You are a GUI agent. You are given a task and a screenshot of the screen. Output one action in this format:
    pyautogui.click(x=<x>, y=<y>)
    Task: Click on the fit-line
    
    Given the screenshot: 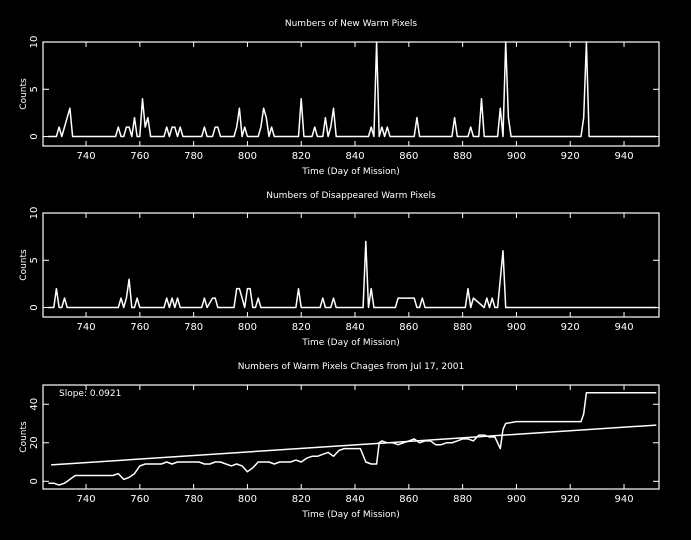 What is the action you would take?
    pyautogui.click(x=354, y=445)
    